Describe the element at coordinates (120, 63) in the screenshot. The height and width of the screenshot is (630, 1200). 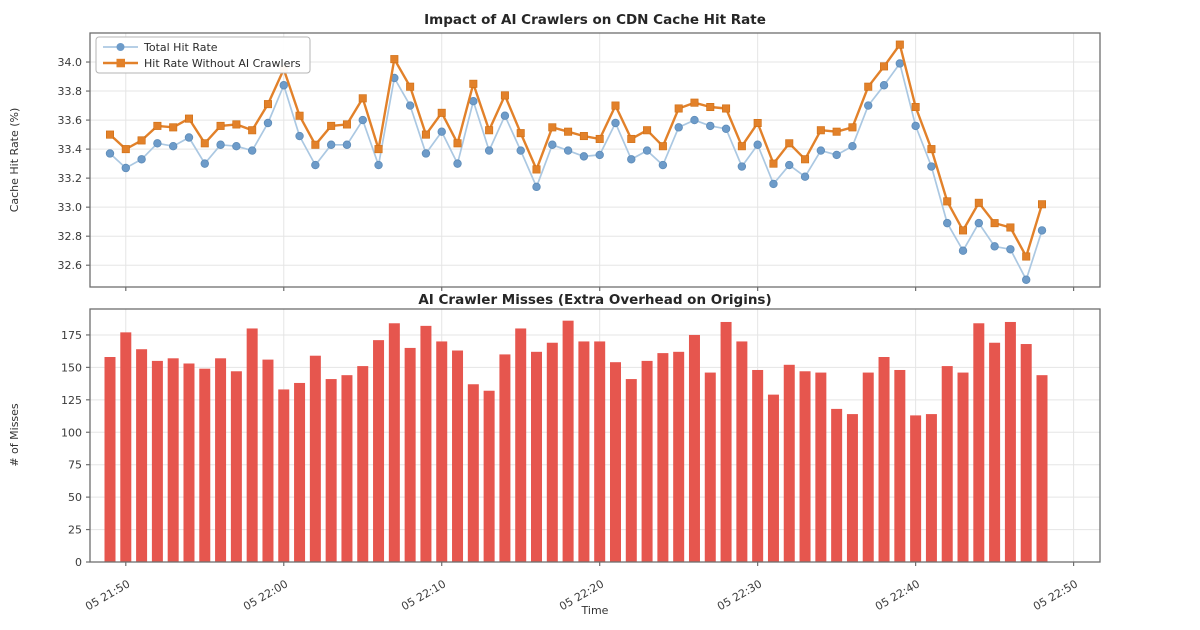
I see `legend-square-marker-icon` at that location.